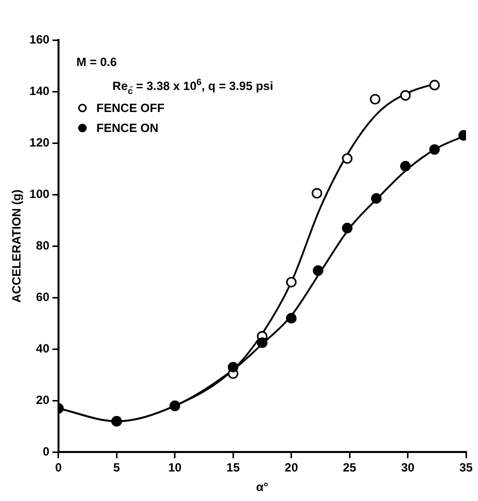  I want to click on y-tick-label: 0, so click(46, 451).